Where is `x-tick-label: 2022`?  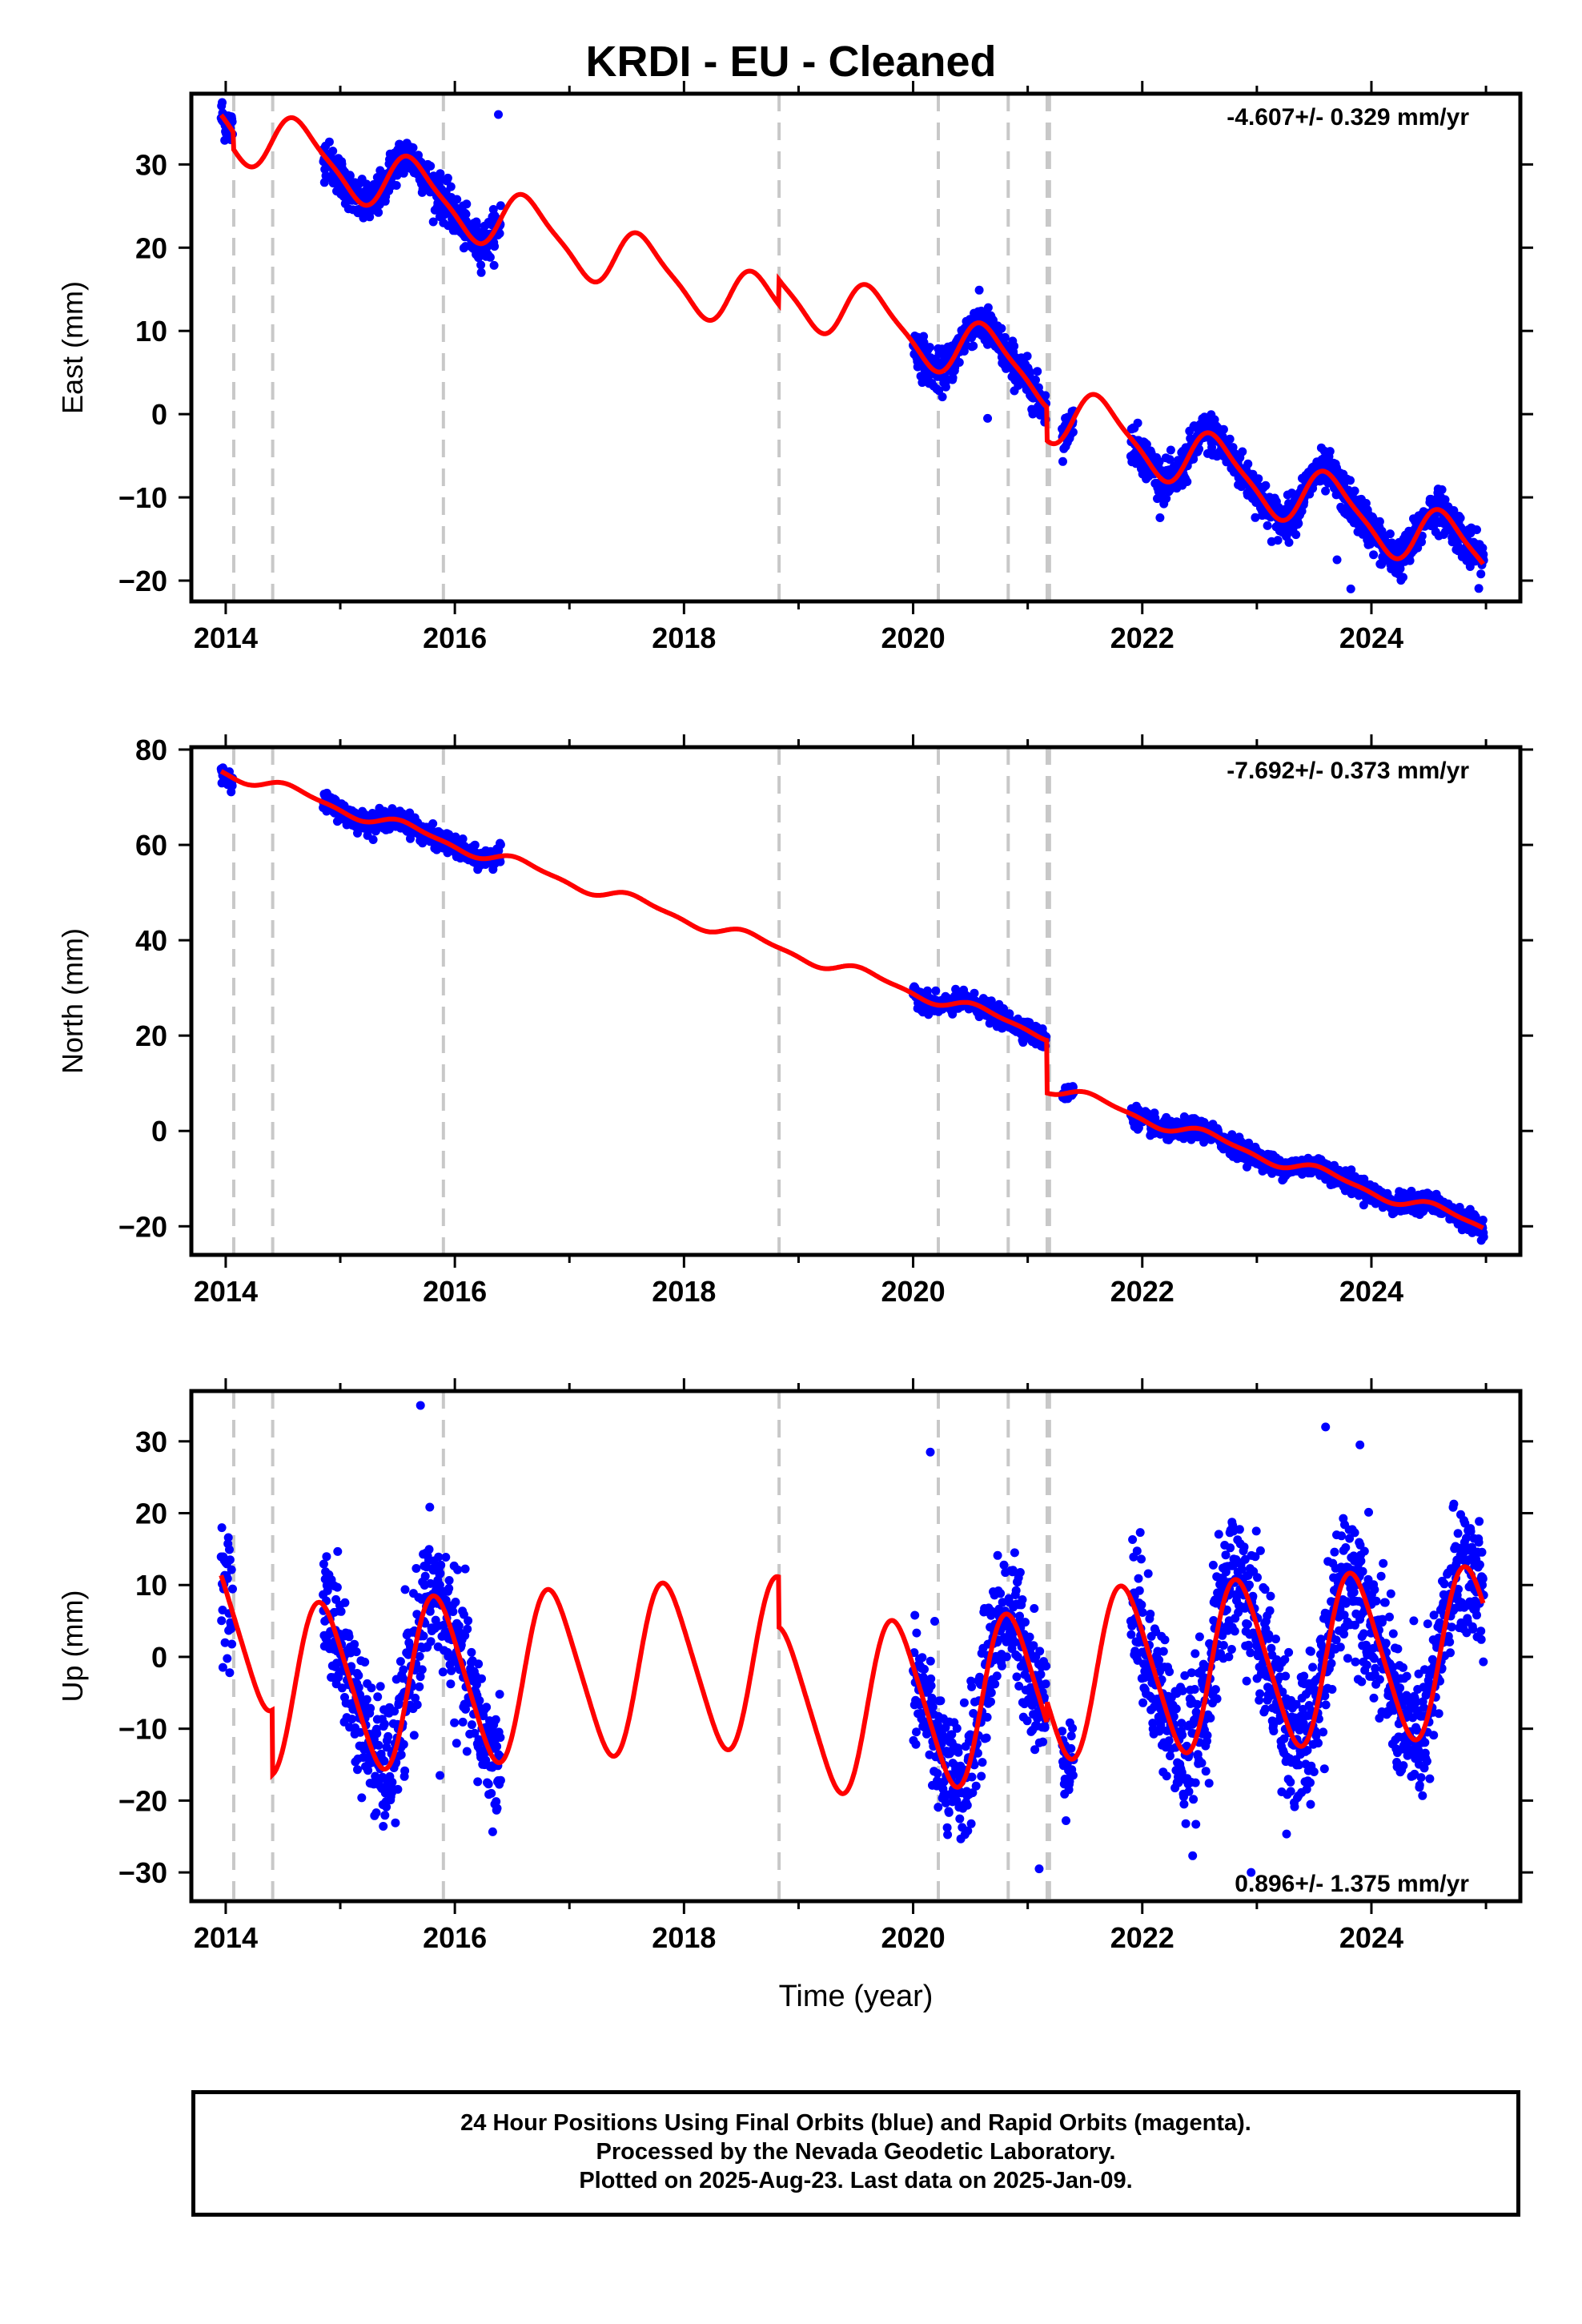
x-tick-label: 2022 is located at coordinates (1142, 637).